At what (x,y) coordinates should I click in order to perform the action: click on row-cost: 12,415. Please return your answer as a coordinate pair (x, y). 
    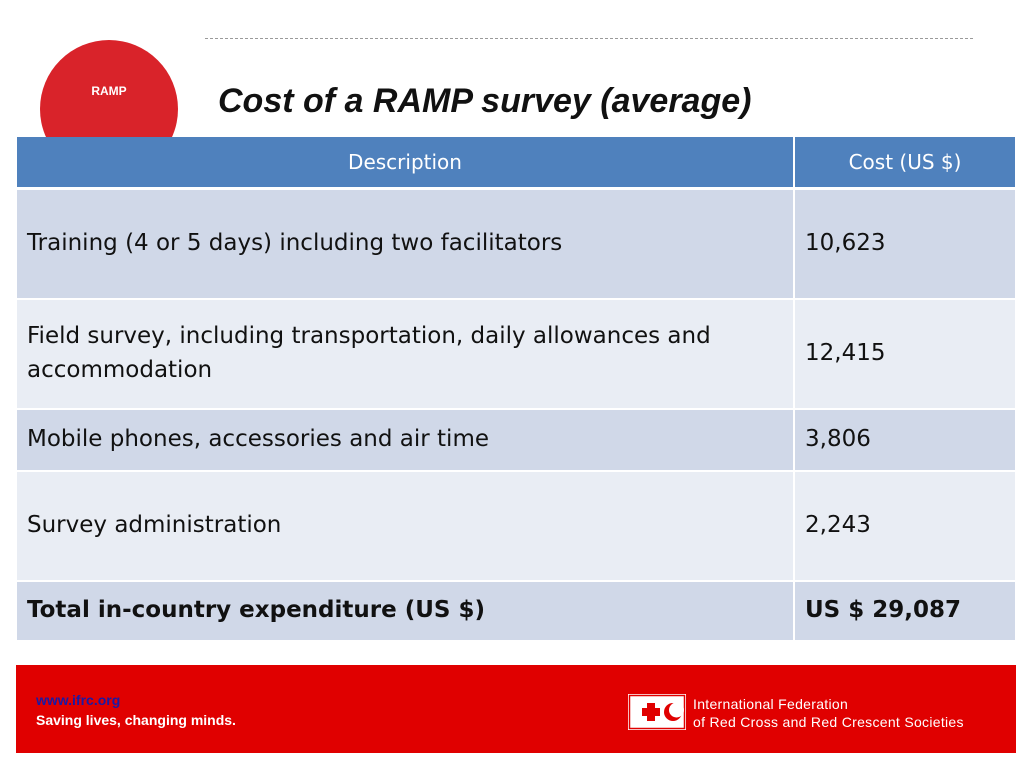
    Looking at the image, I should click on (904, 354).